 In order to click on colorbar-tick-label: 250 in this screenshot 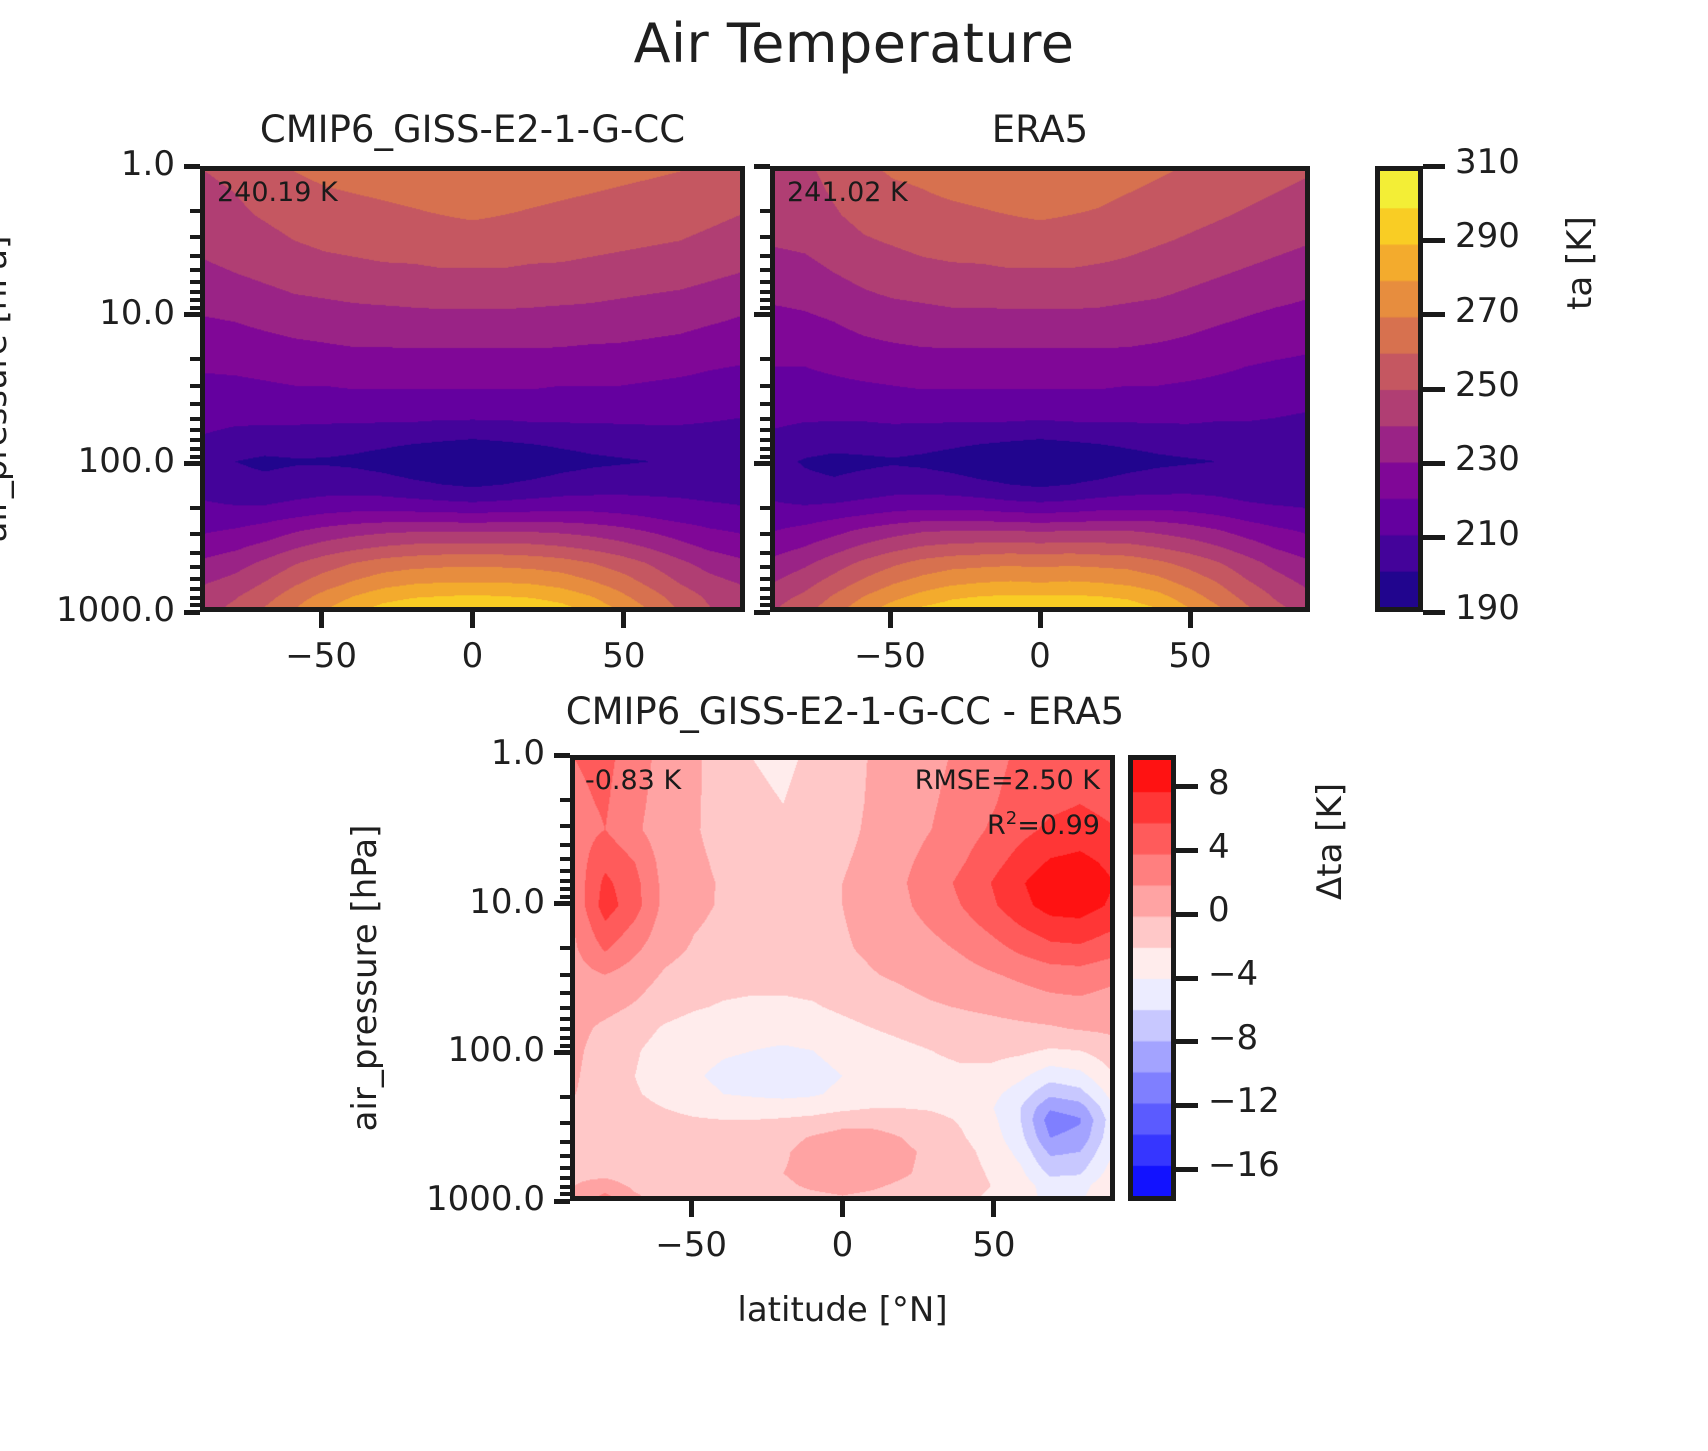, I will do `click(1487, 385)`.